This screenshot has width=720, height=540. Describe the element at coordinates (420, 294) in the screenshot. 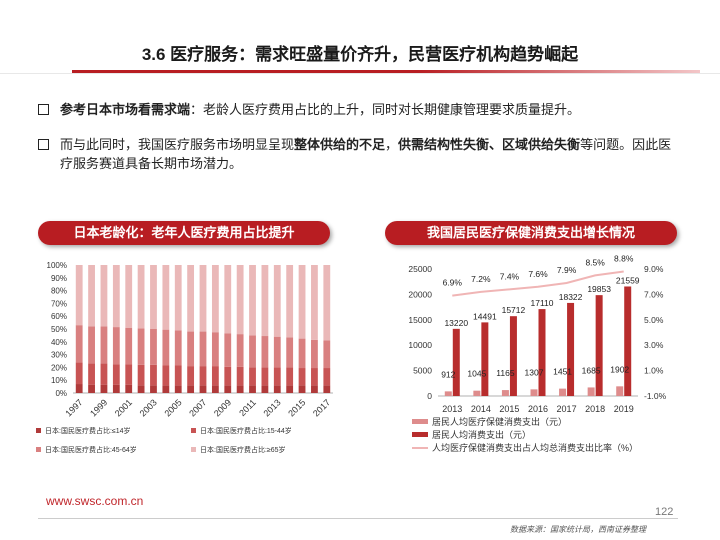

I see `y-left-tick-label: 20000` at that location.